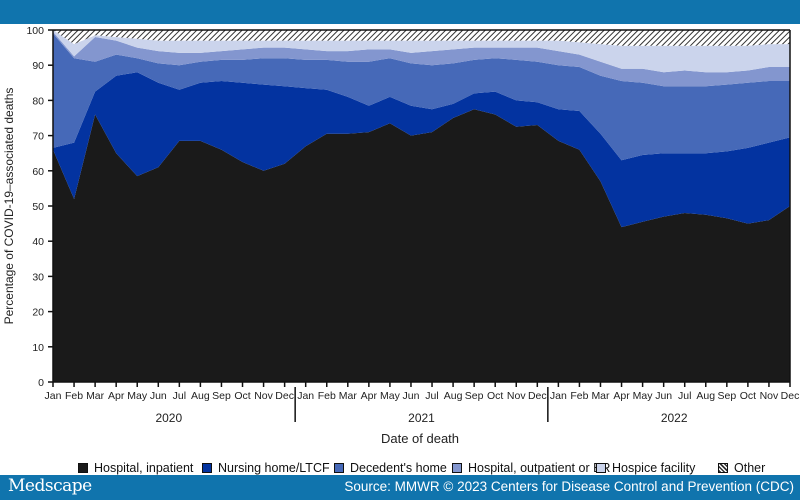 Image resolution: width=800 pixels, height=500 pixels. I want to click on legend-item: Hospital, inpatient, so click(135, 468).